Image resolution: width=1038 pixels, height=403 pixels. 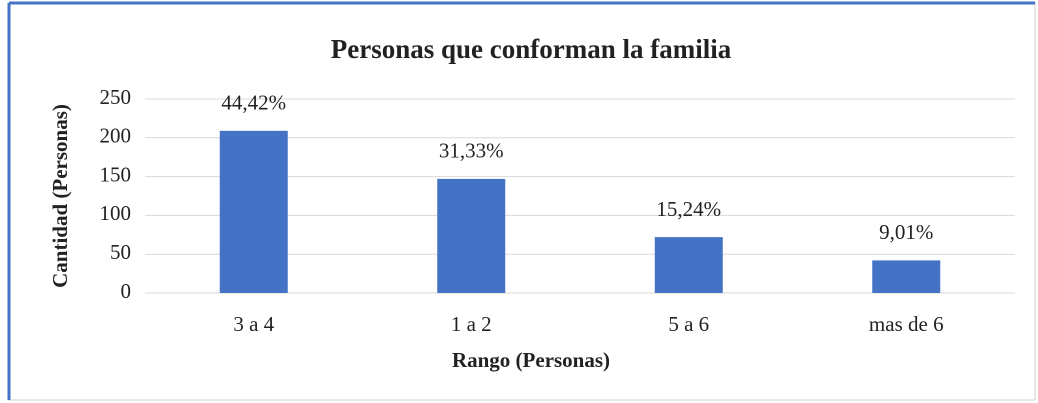 I want to click on chart-title: Personas que conforman la familia, so click(x=531, y=49).